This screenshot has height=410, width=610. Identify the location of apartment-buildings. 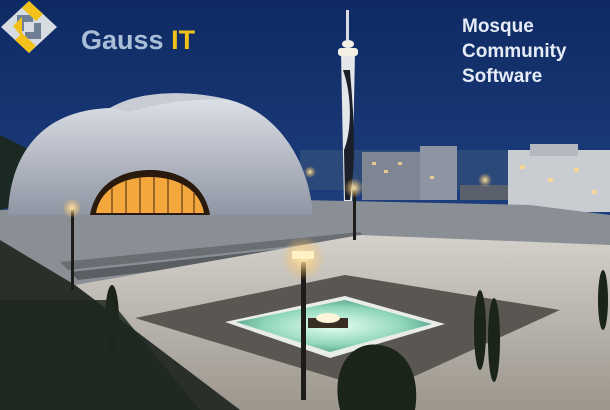
(486, 178).